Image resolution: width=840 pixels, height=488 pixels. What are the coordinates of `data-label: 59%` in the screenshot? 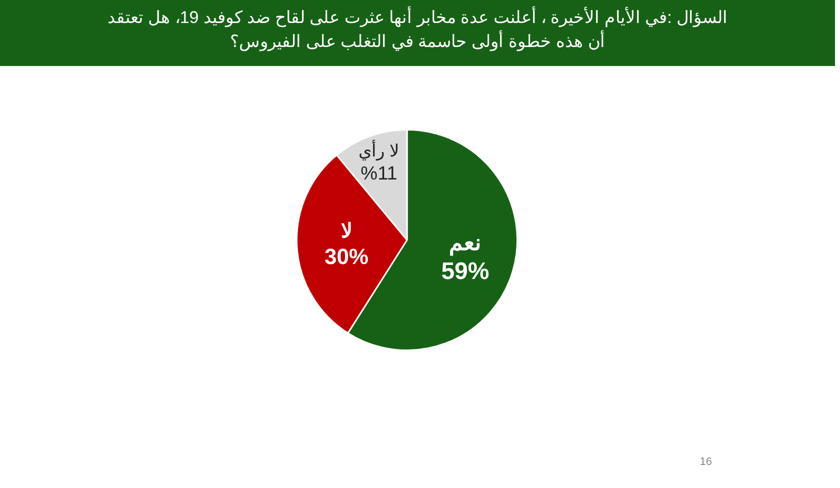 It's located at (465, 271).